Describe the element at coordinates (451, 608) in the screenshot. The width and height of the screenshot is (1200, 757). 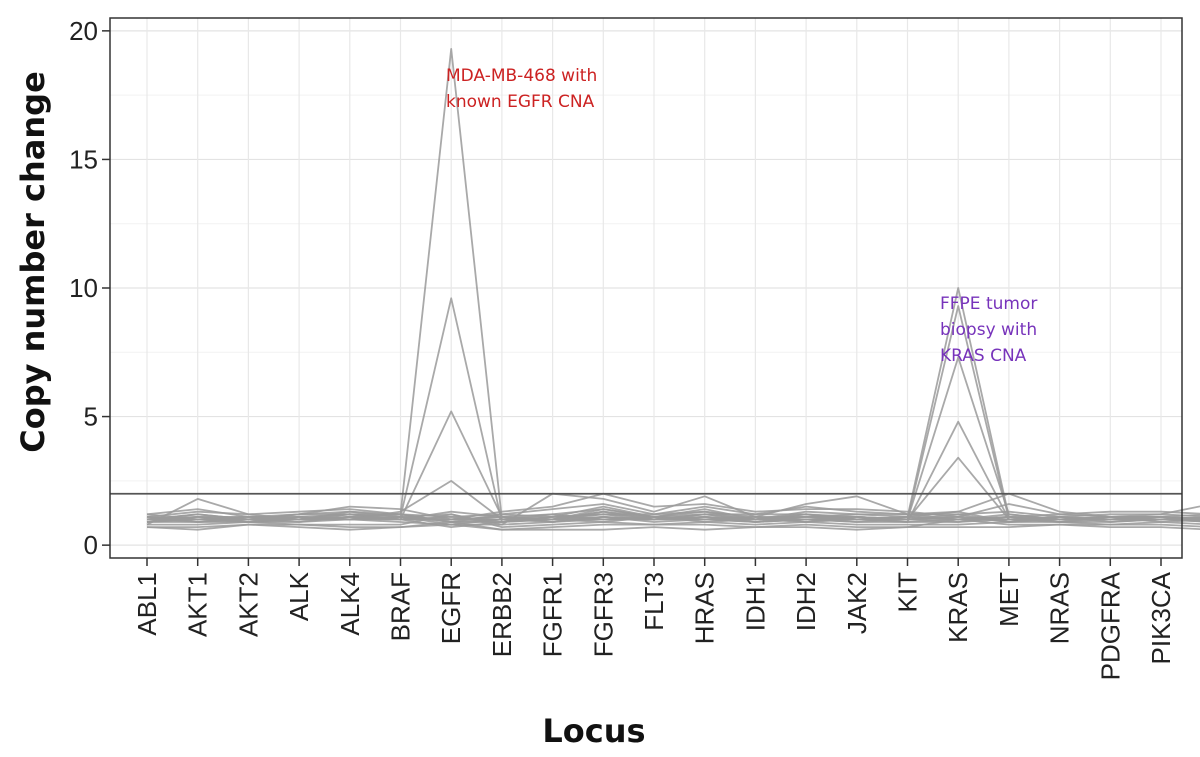
I see `x-tick-label: EGFR` at that location.